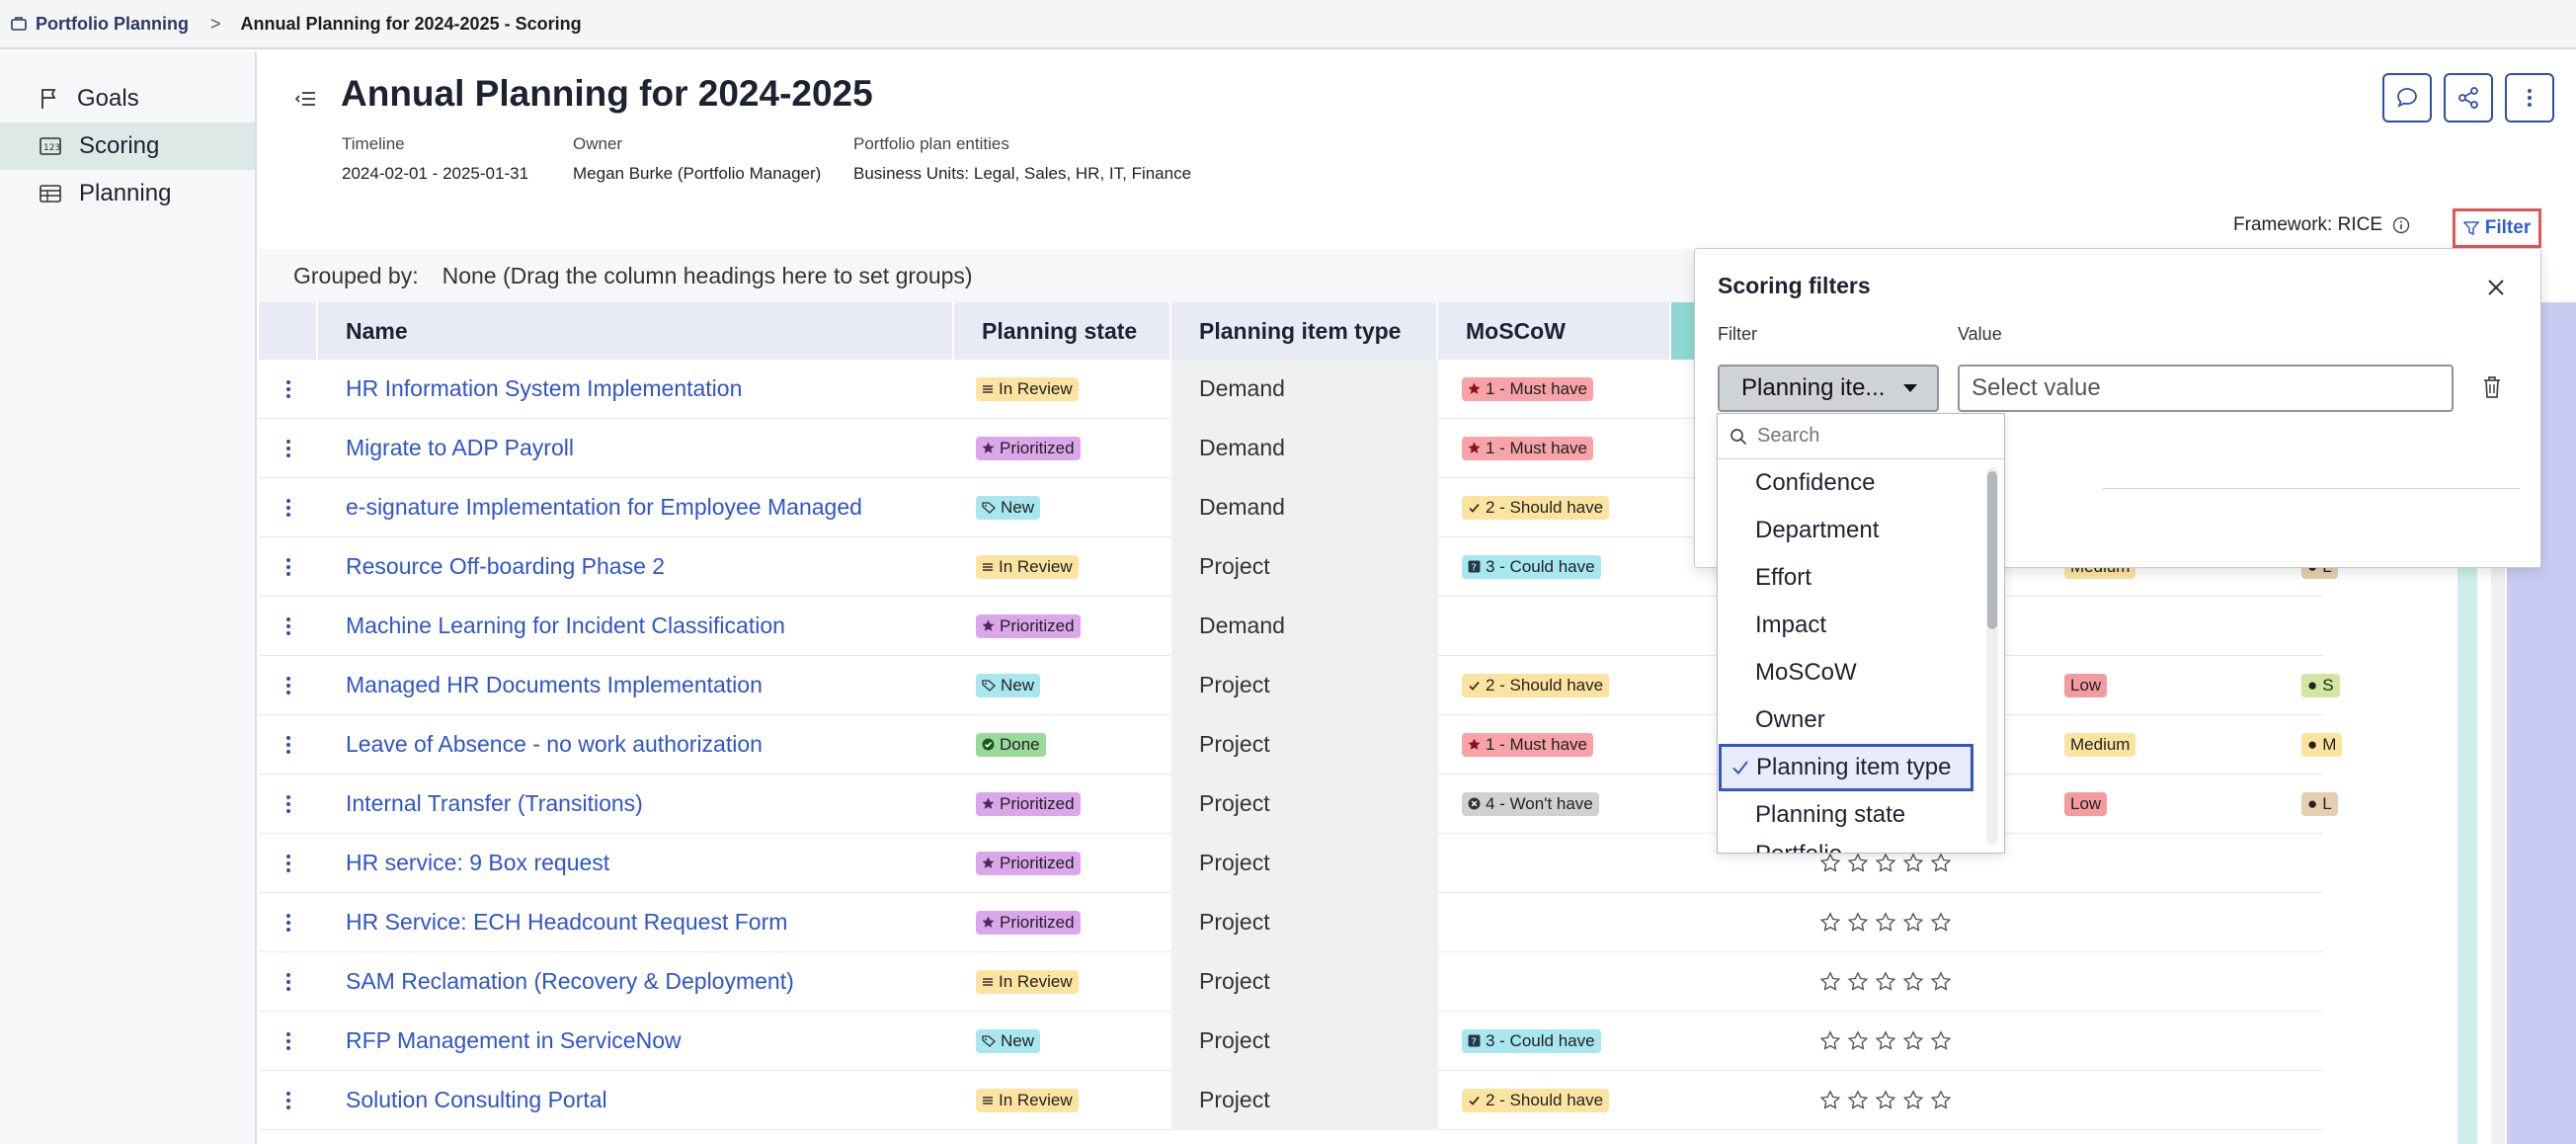 The height and width of the screenshot is (1144, 2576). Describe the element at coordinates (1847, 720) in the screenshot. I see `dropdown-option: Owner` at that location.